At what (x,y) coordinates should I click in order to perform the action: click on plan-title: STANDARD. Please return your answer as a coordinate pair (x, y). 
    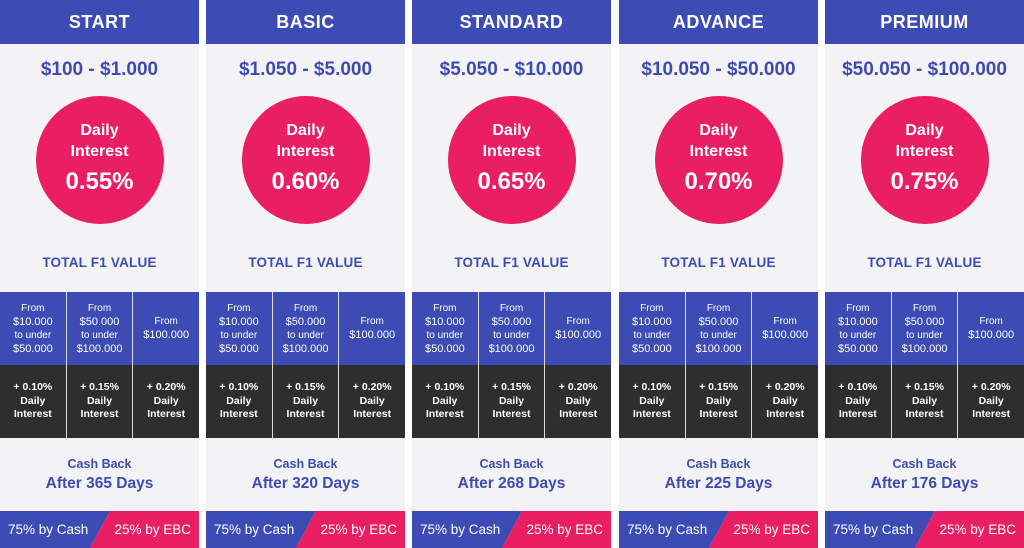
    Looking at the image, I should click on (511, 22).